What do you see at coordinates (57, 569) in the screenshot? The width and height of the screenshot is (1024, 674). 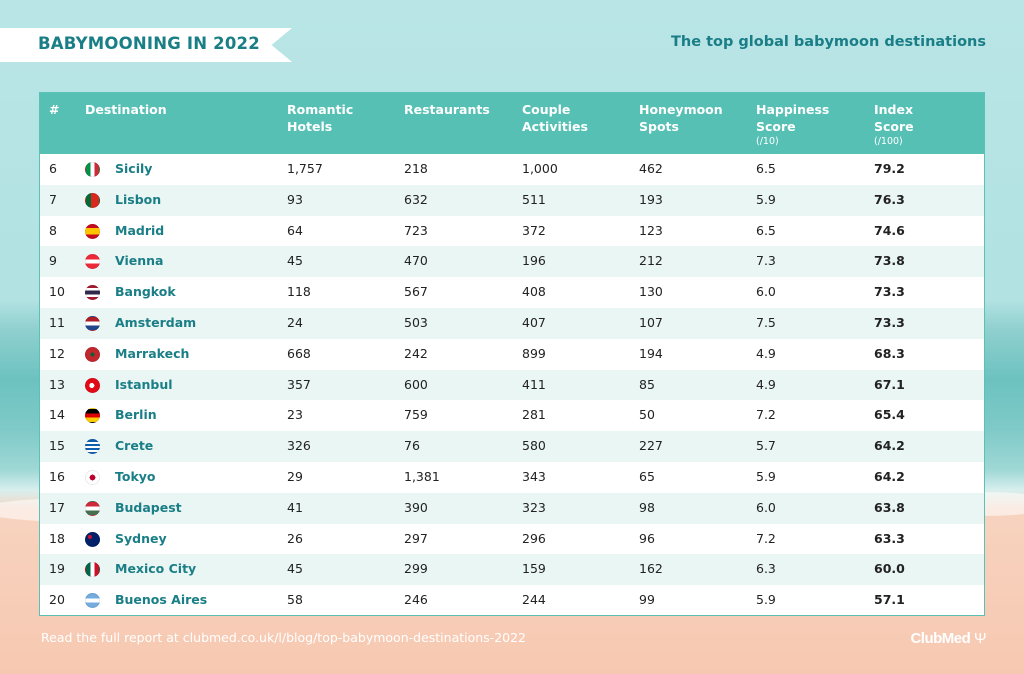 I see `rank-cell: 19` at bounding box center [57, 569].